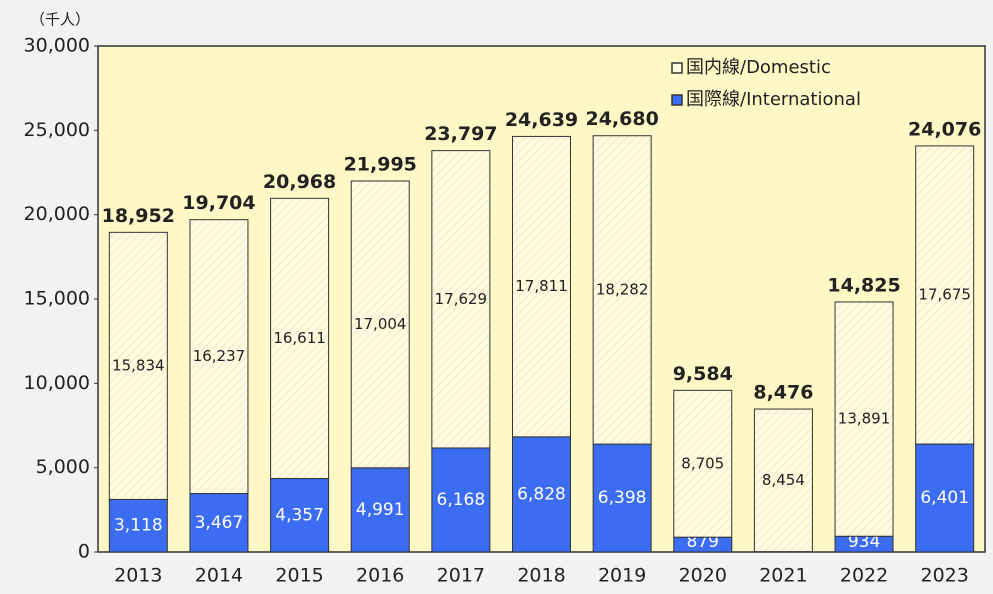 This screenshot has width=993, height=594. Describe the element at coordinates (84, 552) in the screenshot. I see `y-tick-label: 0` at that location.